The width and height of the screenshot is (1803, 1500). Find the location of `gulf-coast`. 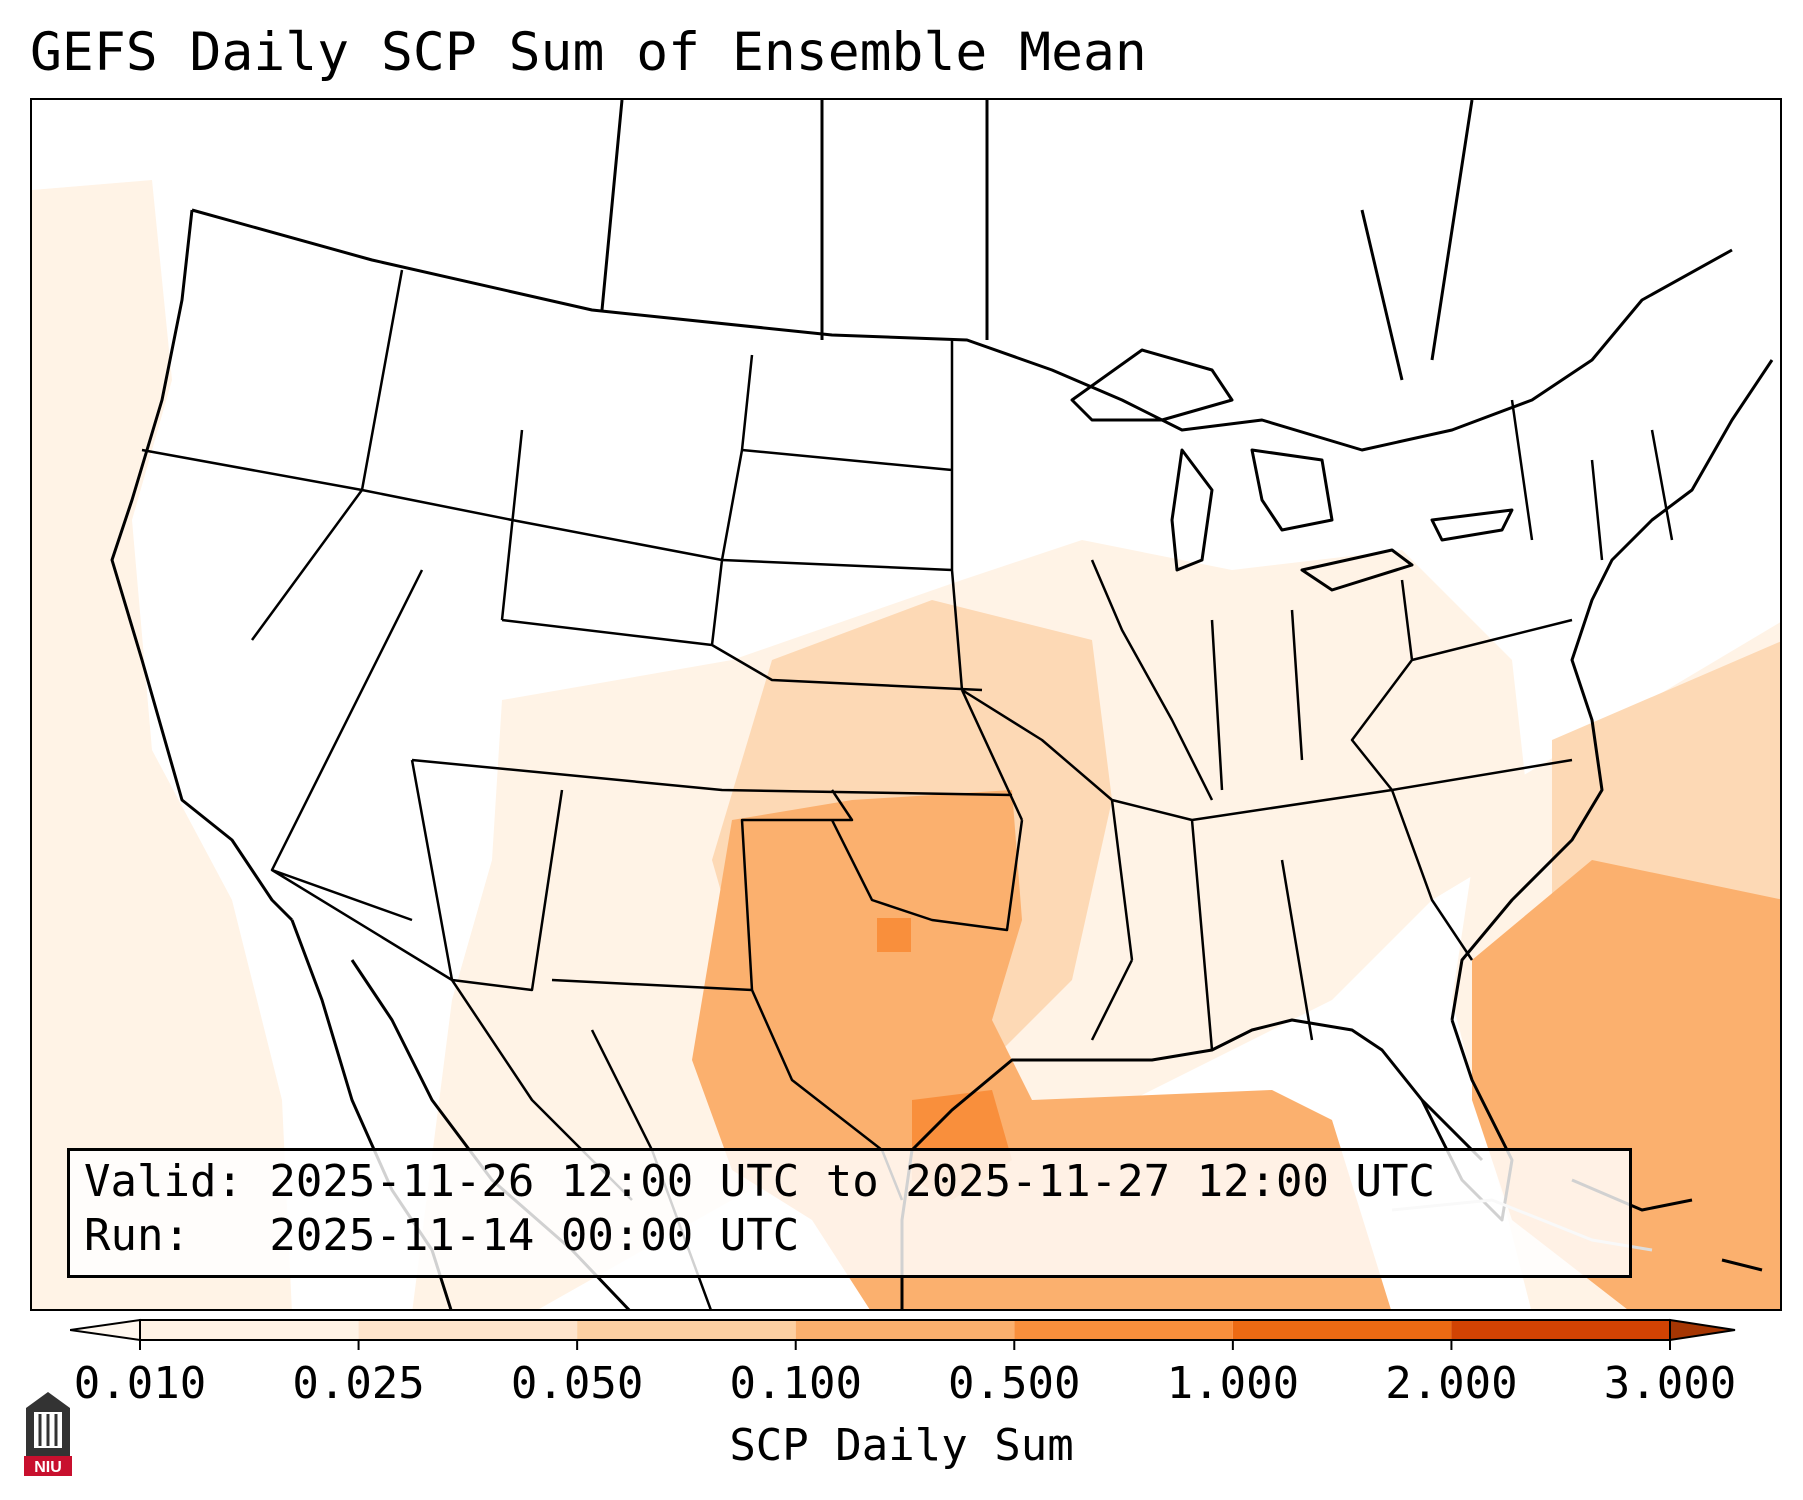

gulf-coast is located at coordinates (1192, 1163).